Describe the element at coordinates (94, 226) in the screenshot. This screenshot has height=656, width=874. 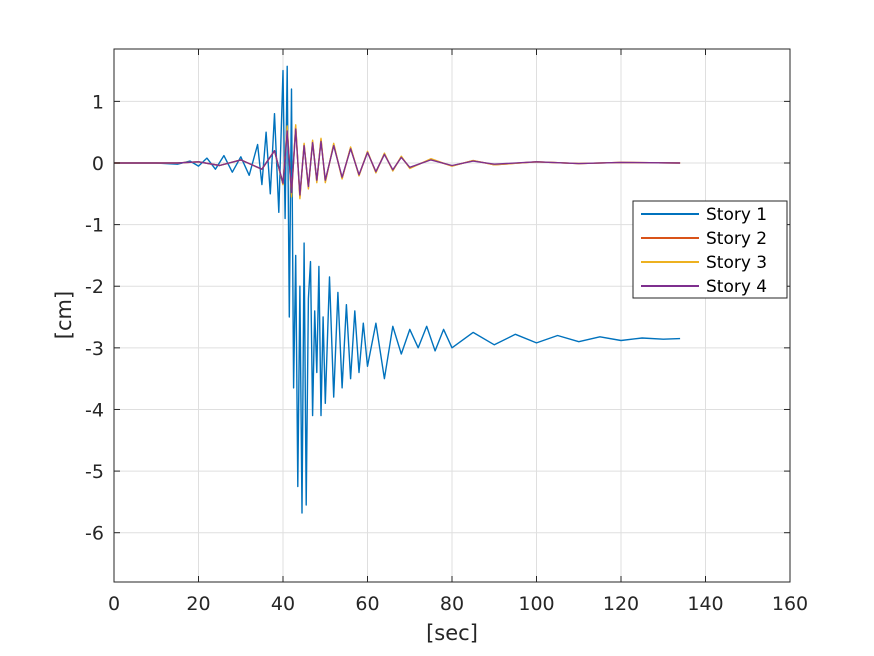
I see `y-tick-label: -1` at that location.